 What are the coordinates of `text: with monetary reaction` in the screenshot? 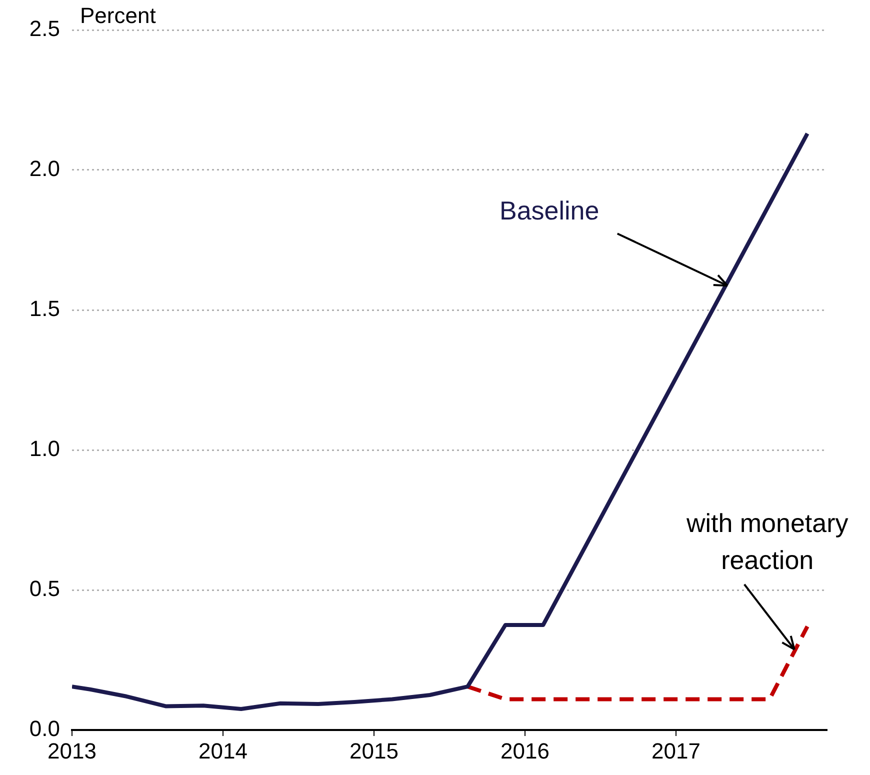 It's located at (767, 542).